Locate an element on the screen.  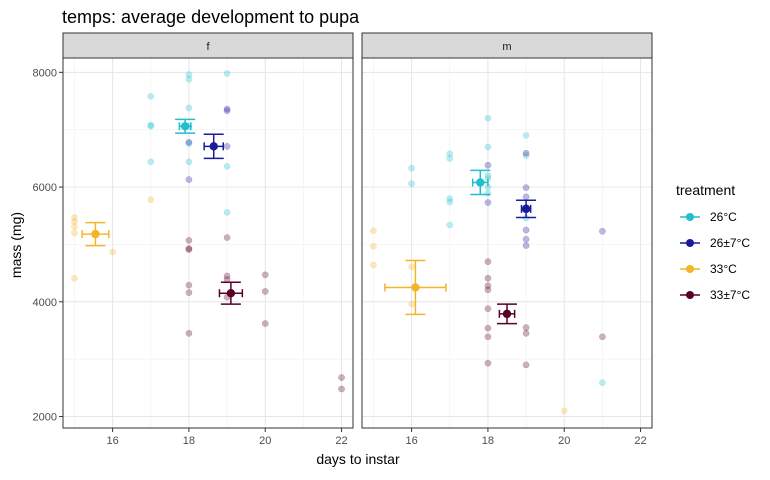
x-axis-label: days to instar is located at coordinates (358, 459).